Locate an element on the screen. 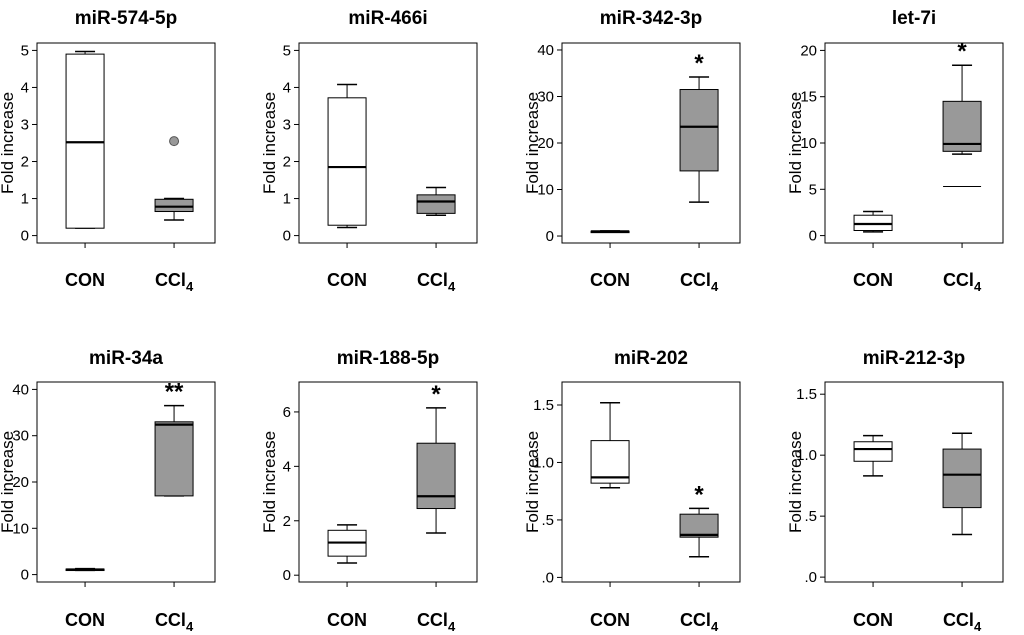 The height and width of the screenshot is (635, 1024). chart-8-title: miR-212-3p is located at coordinates (914, 358).